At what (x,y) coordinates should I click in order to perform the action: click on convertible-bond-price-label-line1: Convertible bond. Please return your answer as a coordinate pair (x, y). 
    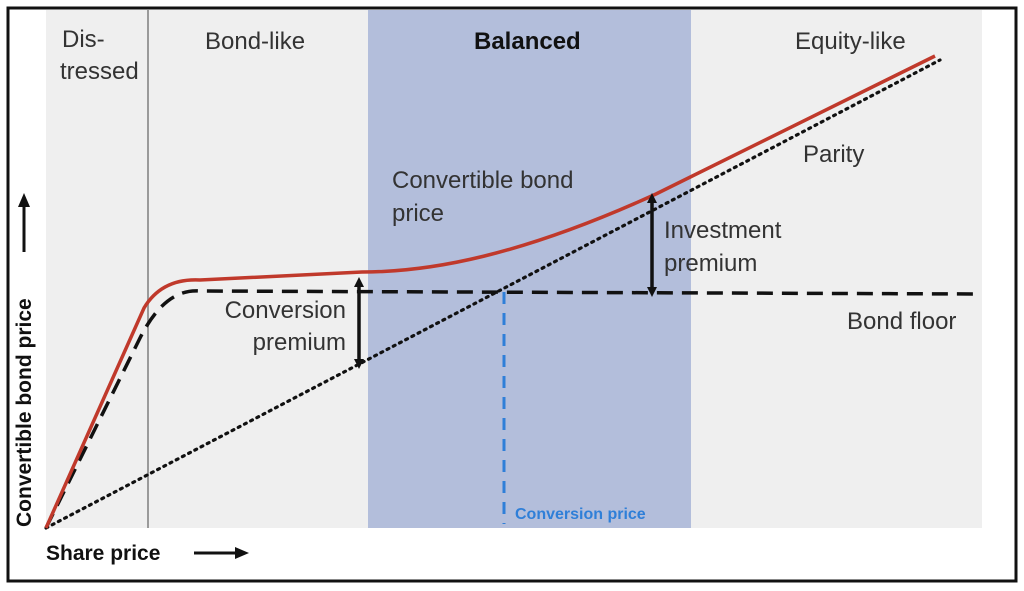
    Looking at the image, I should click on (482, 180).